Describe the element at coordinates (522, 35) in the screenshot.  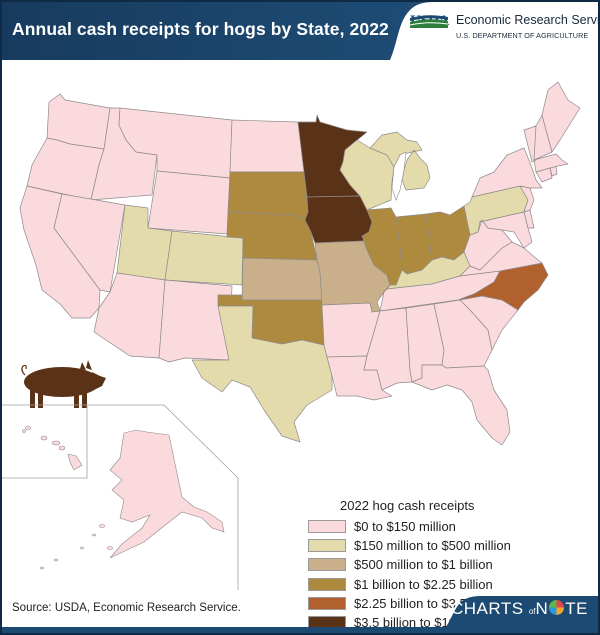
I see `department-name: U.S. DEPARTMENT OF AGRICULTURE` at that location.